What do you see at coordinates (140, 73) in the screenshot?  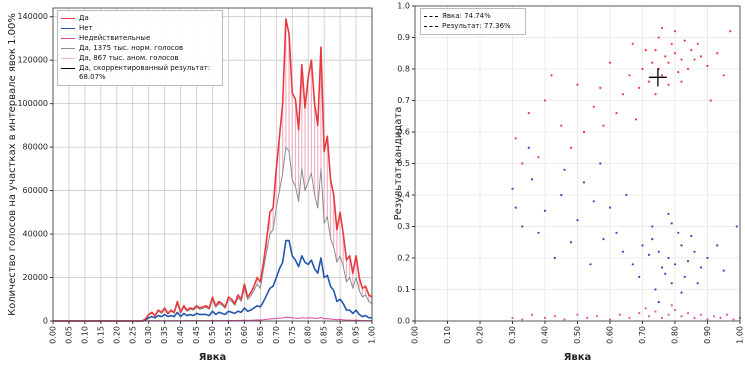 I see `legend-item: Да, скорректированный результат: 68.07%` at bounding box center [140, 73].